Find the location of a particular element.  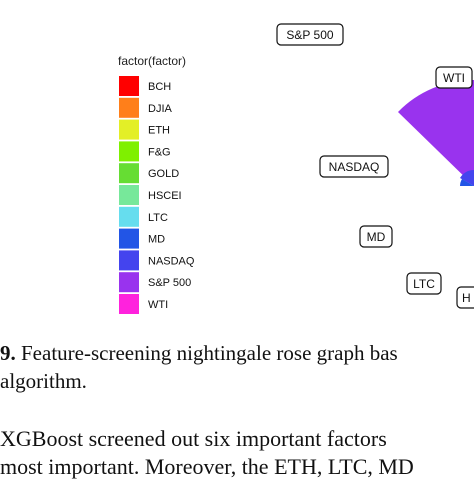

rose-wedge-md is located at coordinates (467, 182).